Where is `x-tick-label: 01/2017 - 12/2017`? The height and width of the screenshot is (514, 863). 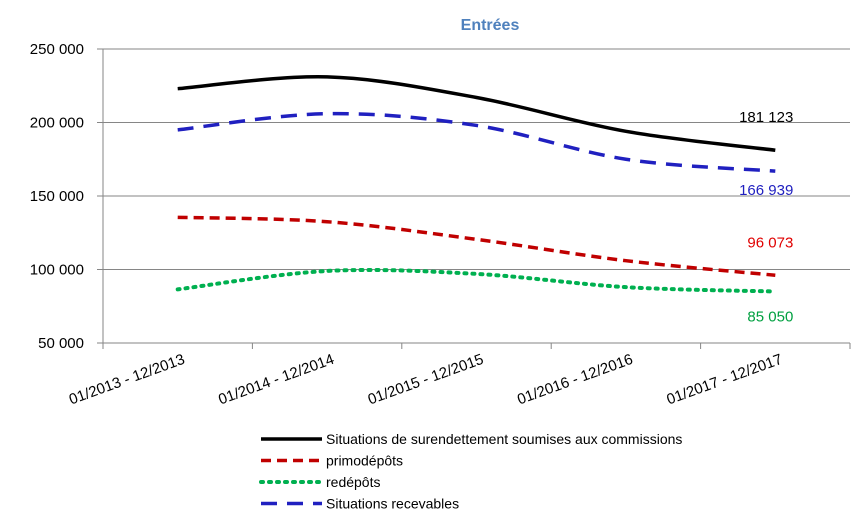
x-tick-label: 01/2017 - 12/2017 is located at coordinates (724, 380).